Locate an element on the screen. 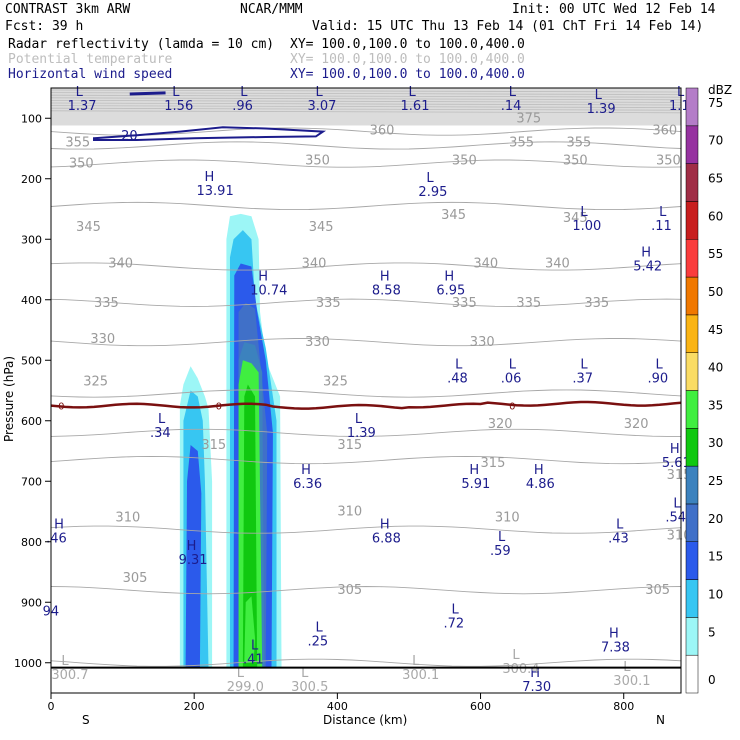 The width and height of the screenshot is (740, 740). colorbar-level-label: 65 is located at coordinates (715, 179).